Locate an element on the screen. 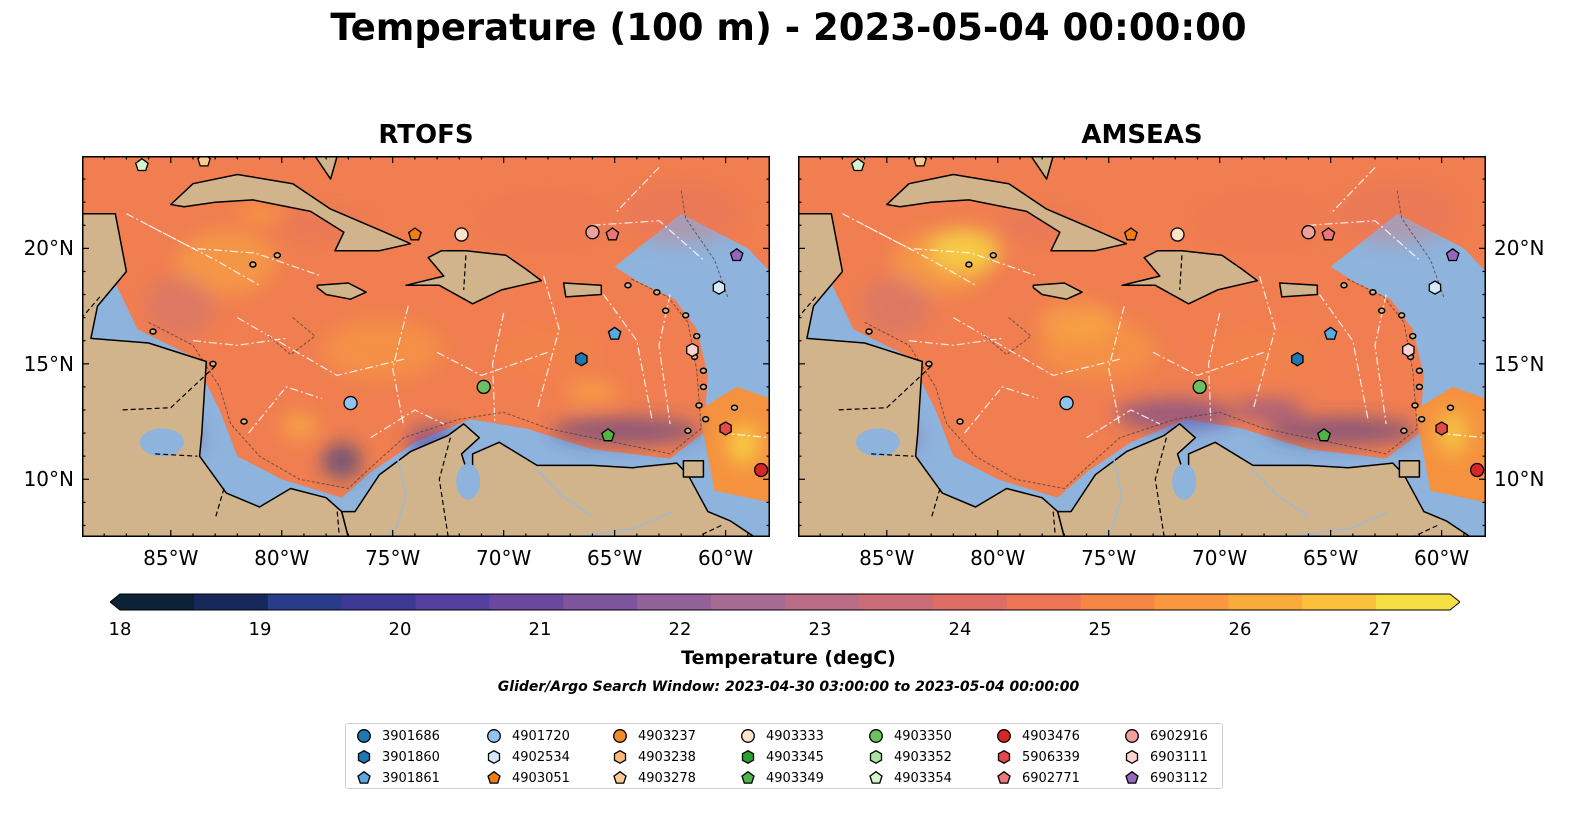  colorbar-tick-label: 23 is located at coordinates (820, 629).